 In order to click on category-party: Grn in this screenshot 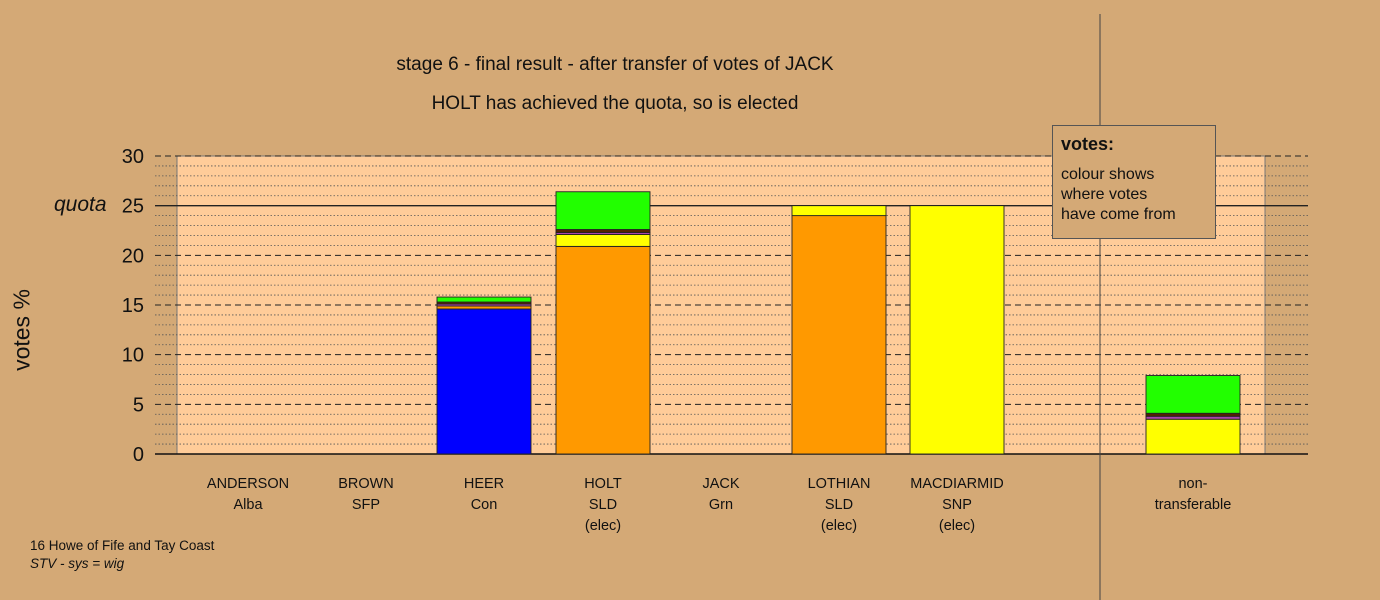, I will do `click(721, 505)`.